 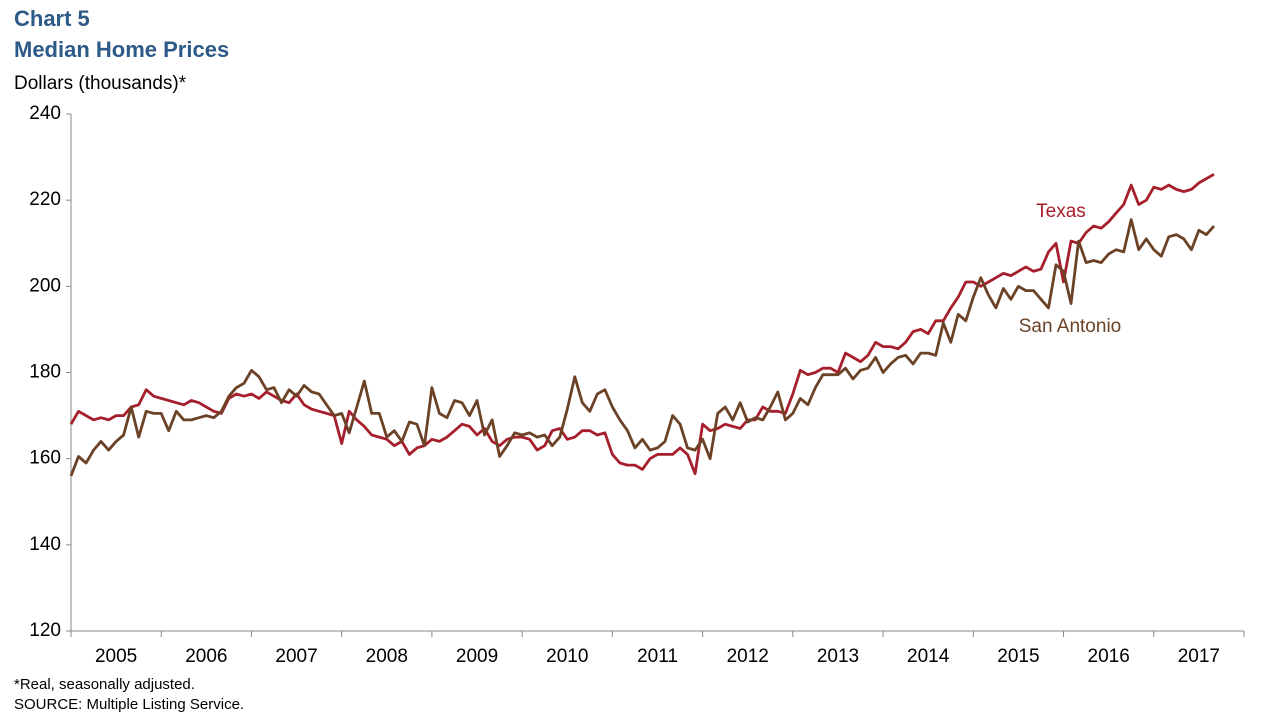 I want to click on y-tick-label: 120, so click(x=45, y=630).